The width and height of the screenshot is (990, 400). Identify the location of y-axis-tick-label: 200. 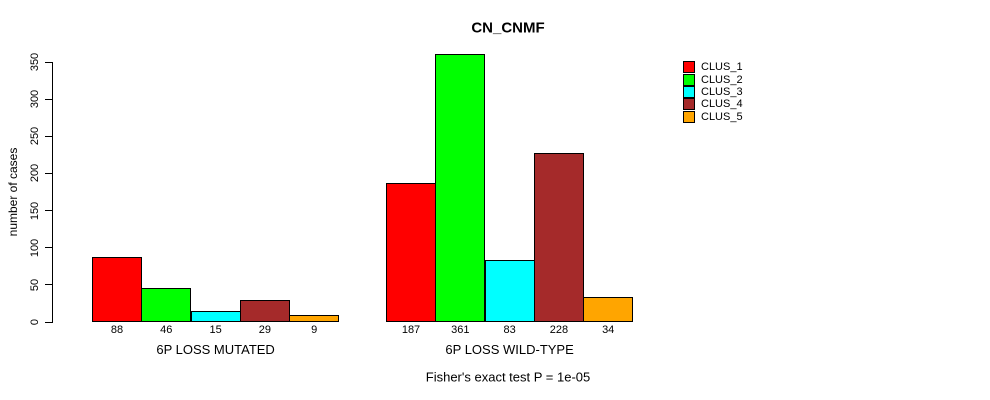
(35, 173).